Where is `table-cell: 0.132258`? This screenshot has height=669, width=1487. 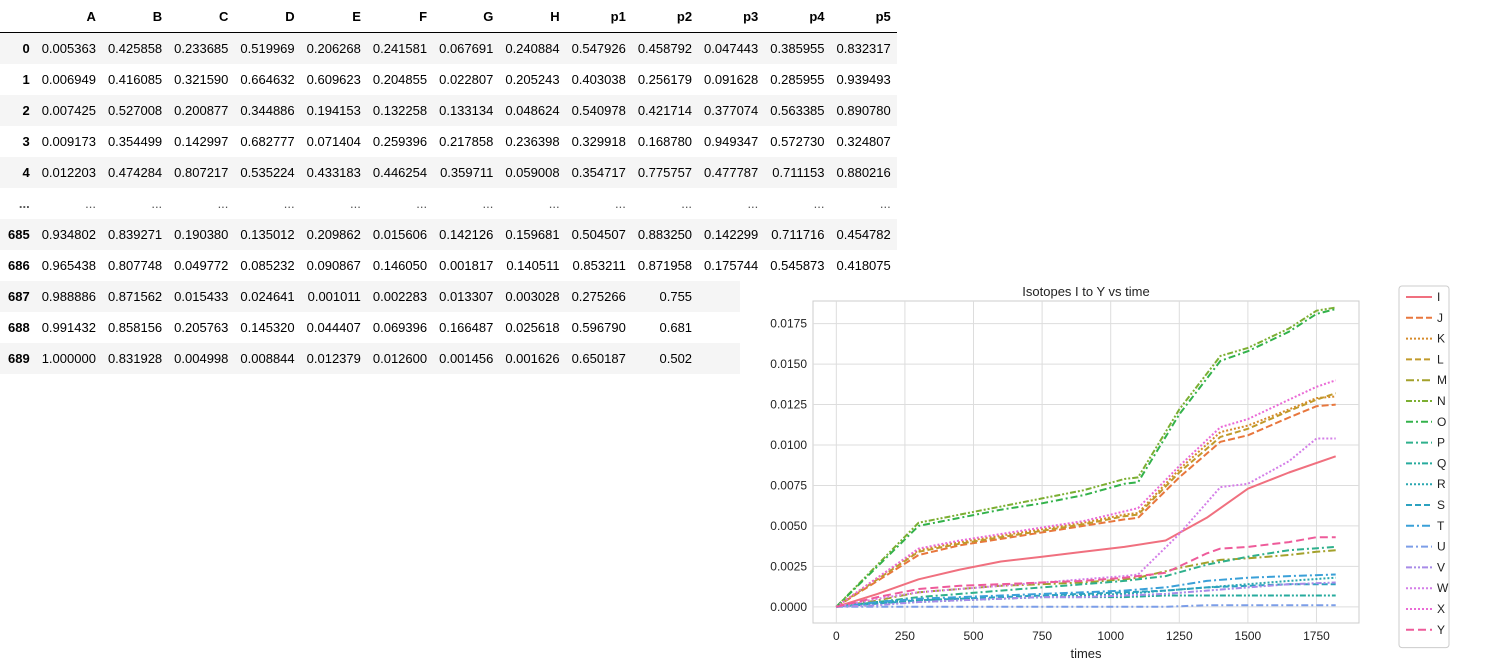
table-cell: 0.132258 is located at coordinates (400, 110).